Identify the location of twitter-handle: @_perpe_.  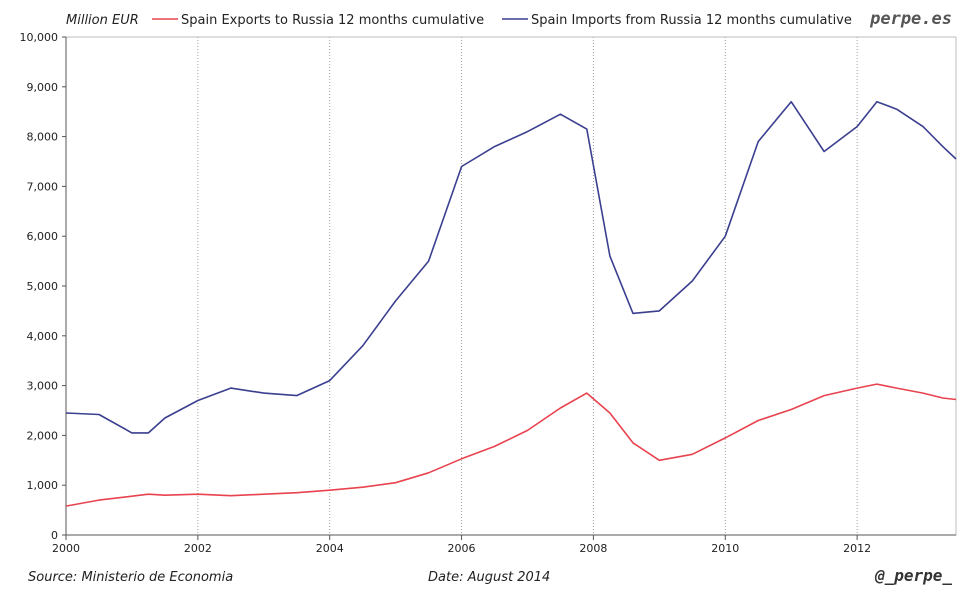
(913, 575).